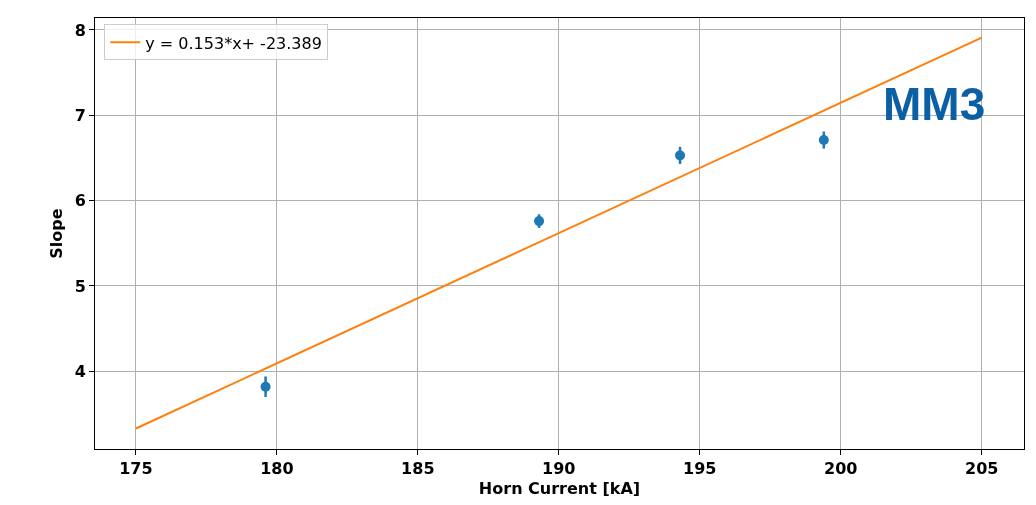 This screenshot has height=505, width=1036. What do you see at coordinates (700, 469) in the screenshot?
I see `x-tick-label: 195` at bounding box center [700, 469].